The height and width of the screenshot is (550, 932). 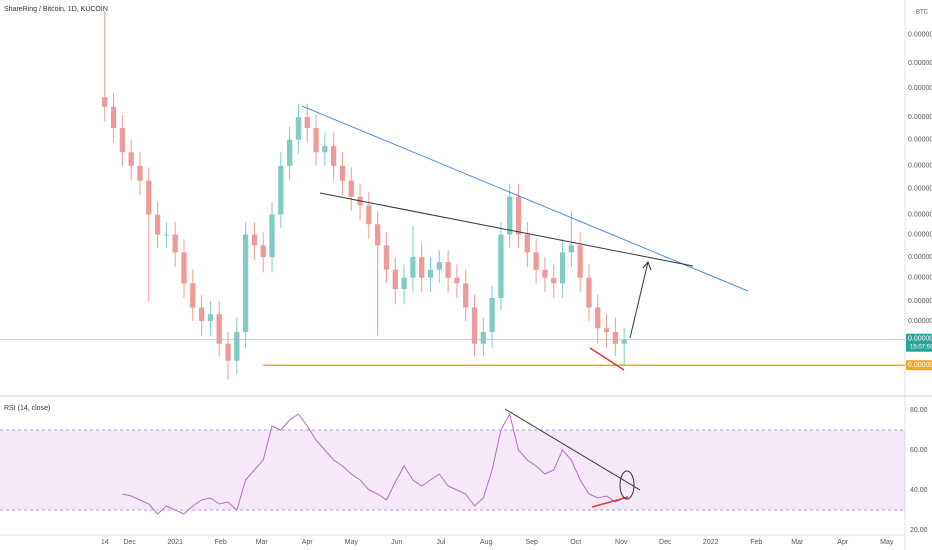 I want to click on arrow, so click(x=640, y=300).